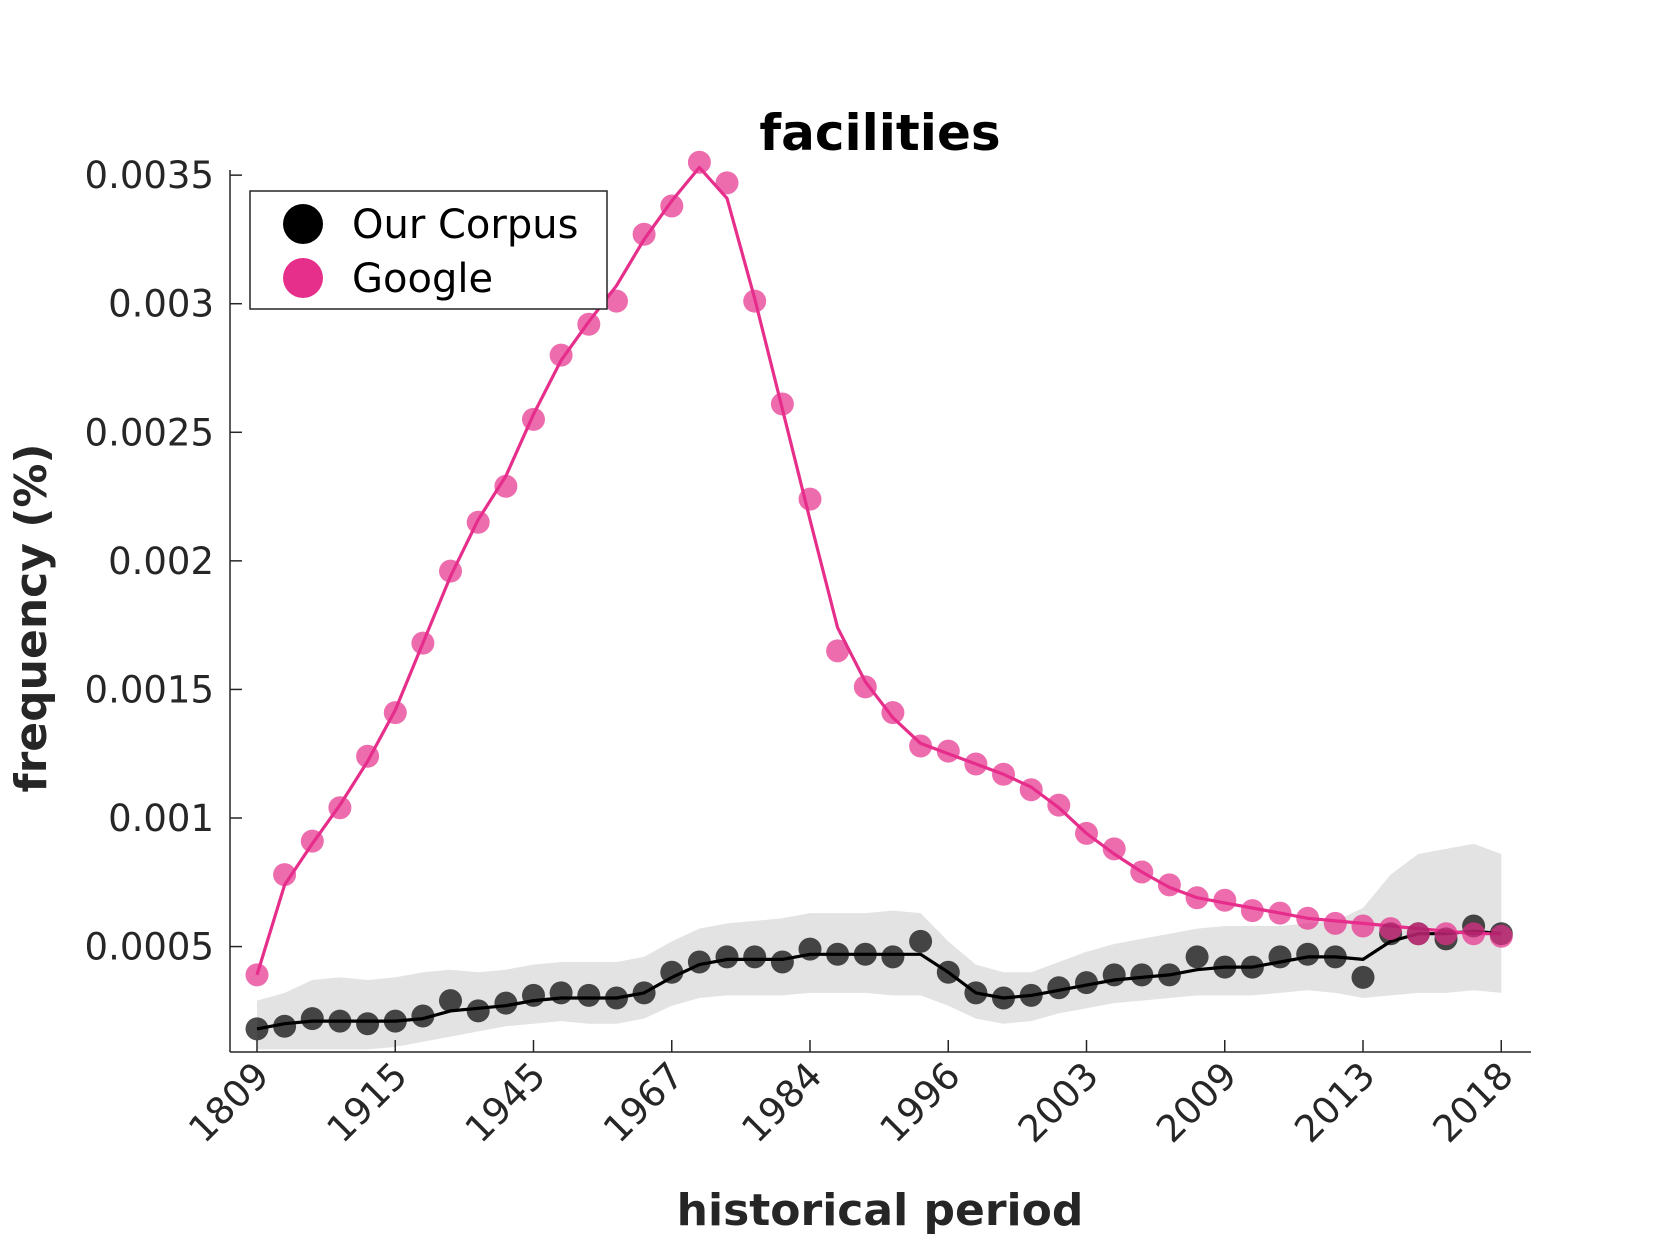  I want to click on y-tick-label: 0.002, so click(161, 561).